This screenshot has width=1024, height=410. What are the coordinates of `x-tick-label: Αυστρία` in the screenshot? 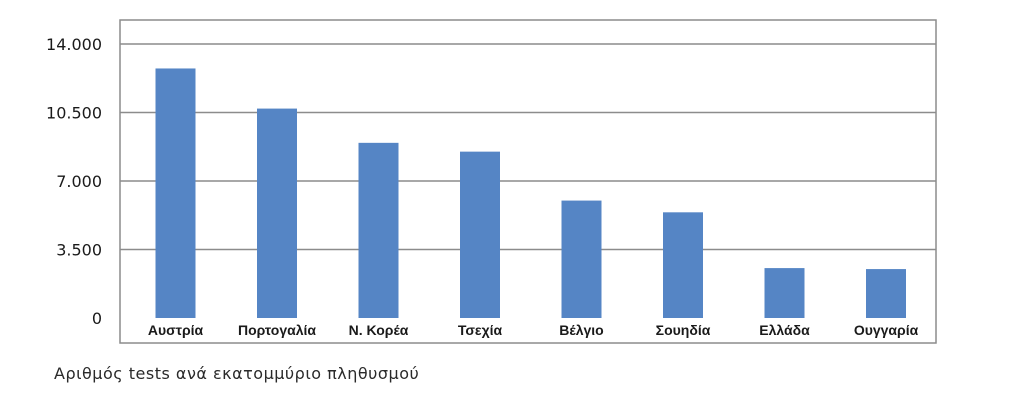 It's located at (176, 330).